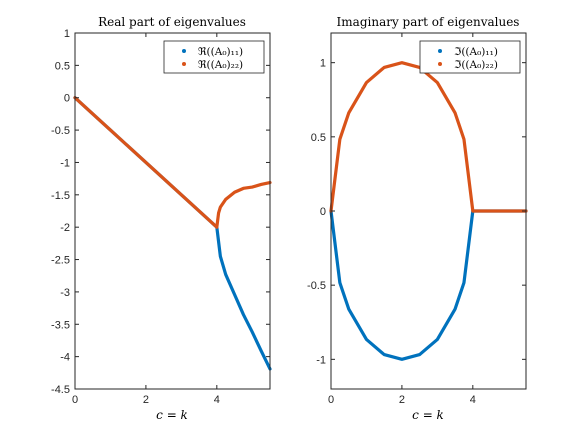 This screenshot has height=436, width=581. I want to click on legend-entry: ℑ((A₀)₂₂), so click(476, 65).